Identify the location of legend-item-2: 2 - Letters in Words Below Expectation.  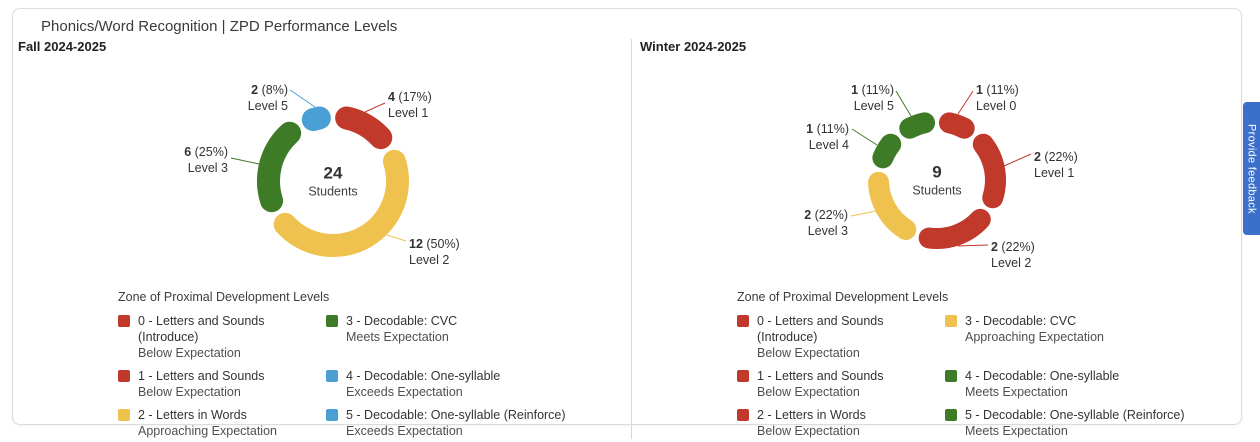
(841, 423).